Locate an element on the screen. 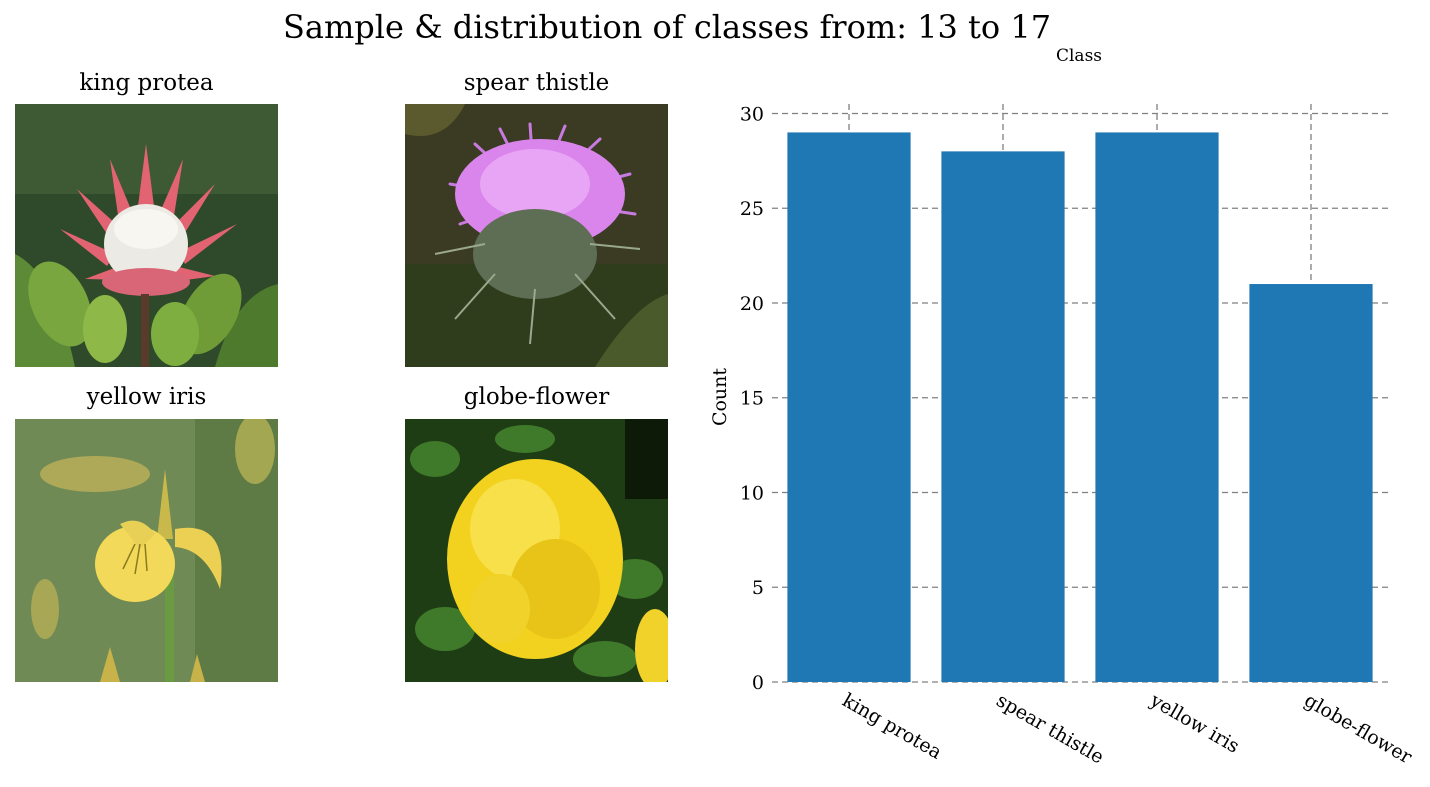  y-tick-label: 30 is located at coordinates (752, 114).